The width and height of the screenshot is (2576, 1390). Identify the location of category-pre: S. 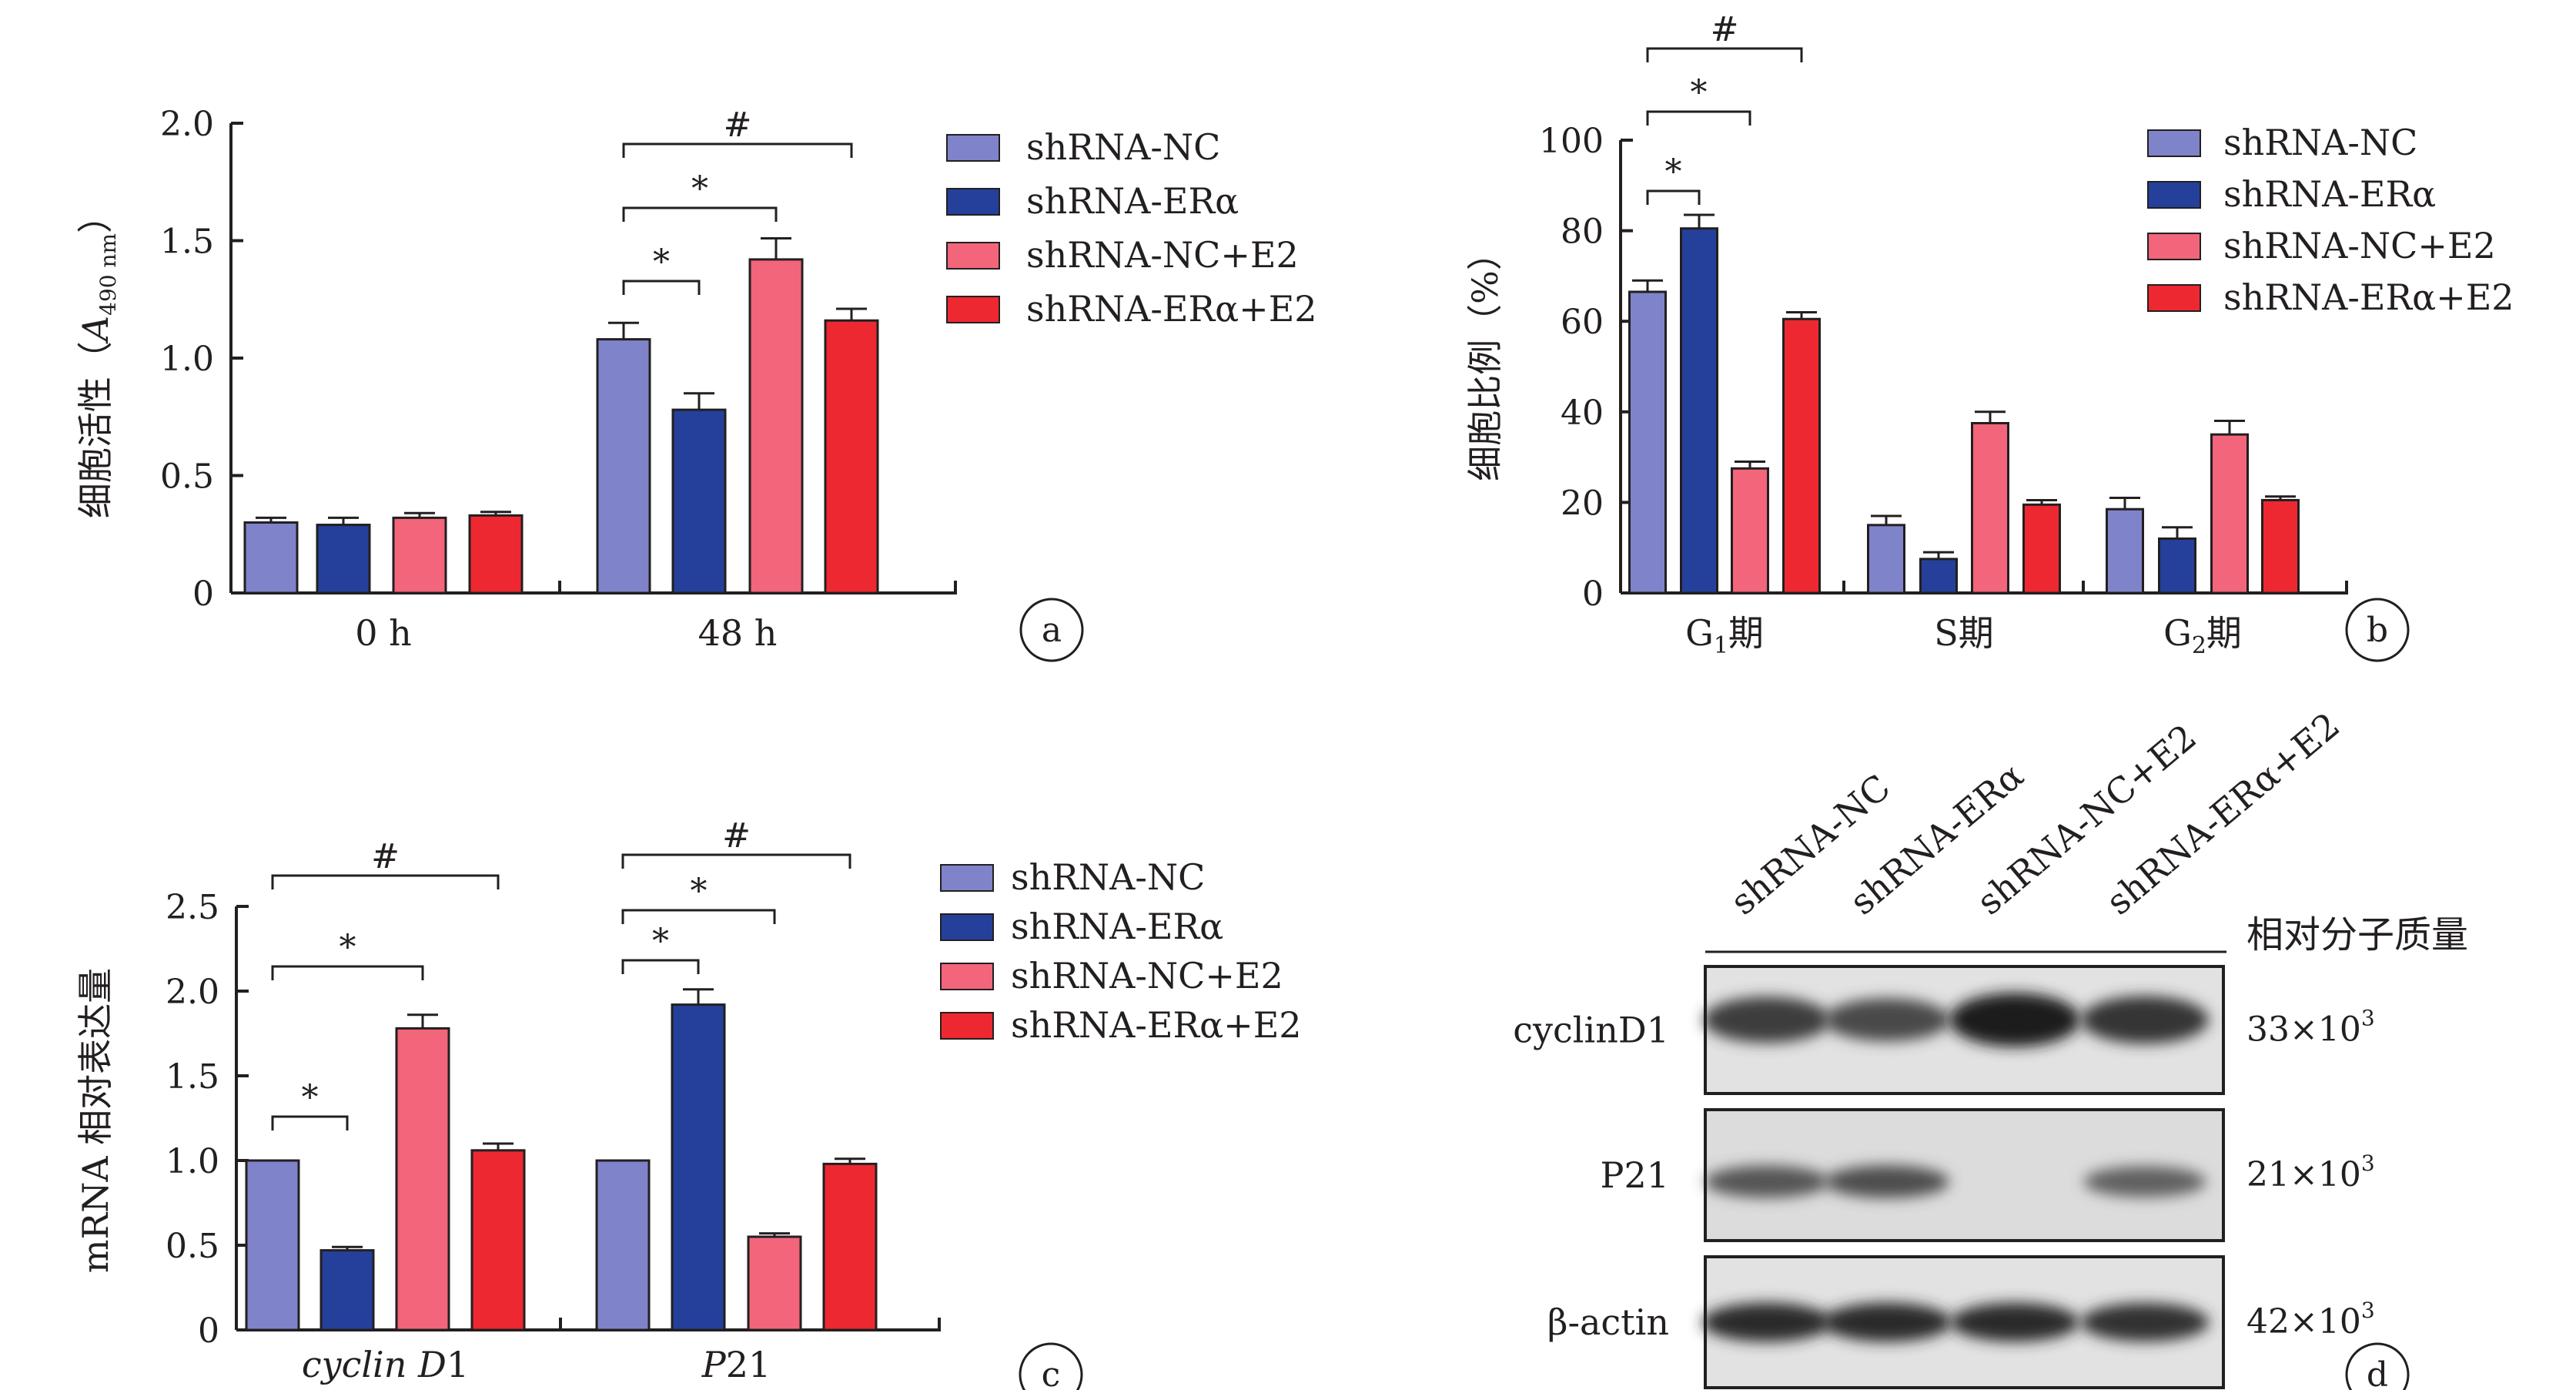
(1947, 633).